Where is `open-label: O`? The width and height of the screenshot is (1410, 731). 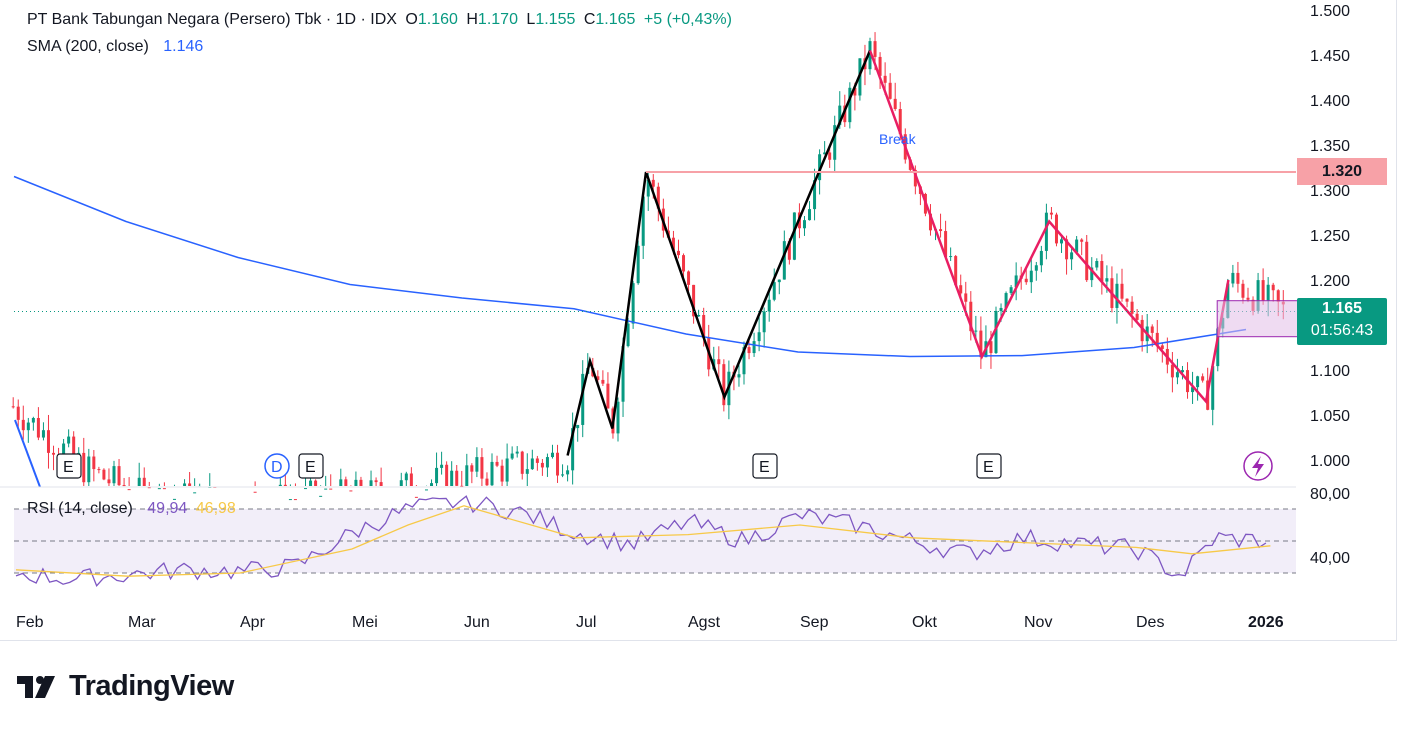
open-label: O is located at coordinates (411, 19).